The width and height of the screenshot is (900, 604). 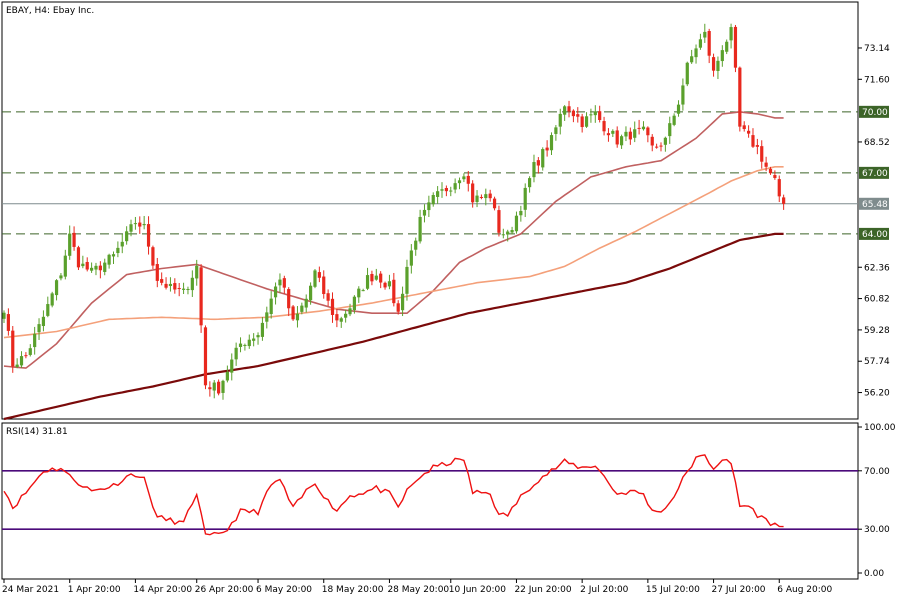 What do you see at coordinates (393, 495) in the screenshot?
I see `rsi-series` at bounding box center [393, 495].